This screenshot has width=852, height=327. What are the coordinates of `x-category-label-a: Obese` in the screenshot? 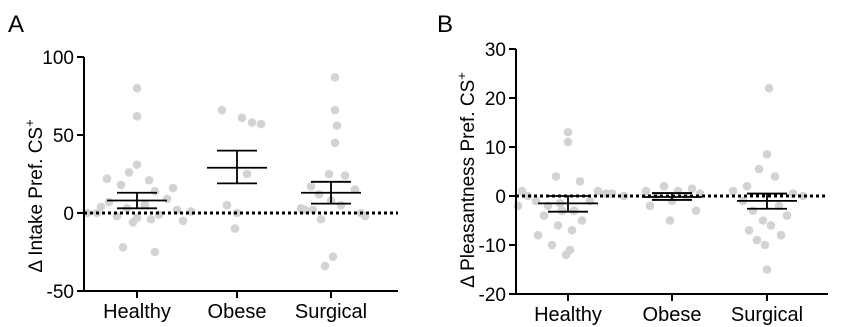 It's located at (237, 312).